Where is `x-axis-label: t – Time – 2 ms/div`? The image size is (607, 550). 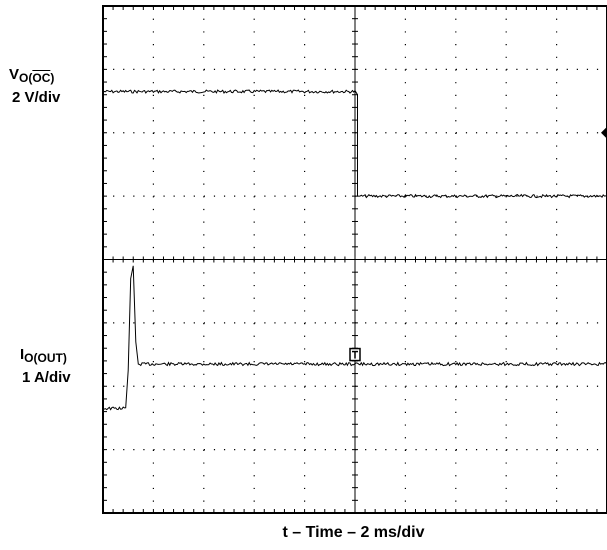
x-axis-label: t – Time – 2 ms/div is located at coordinates (353, 532).